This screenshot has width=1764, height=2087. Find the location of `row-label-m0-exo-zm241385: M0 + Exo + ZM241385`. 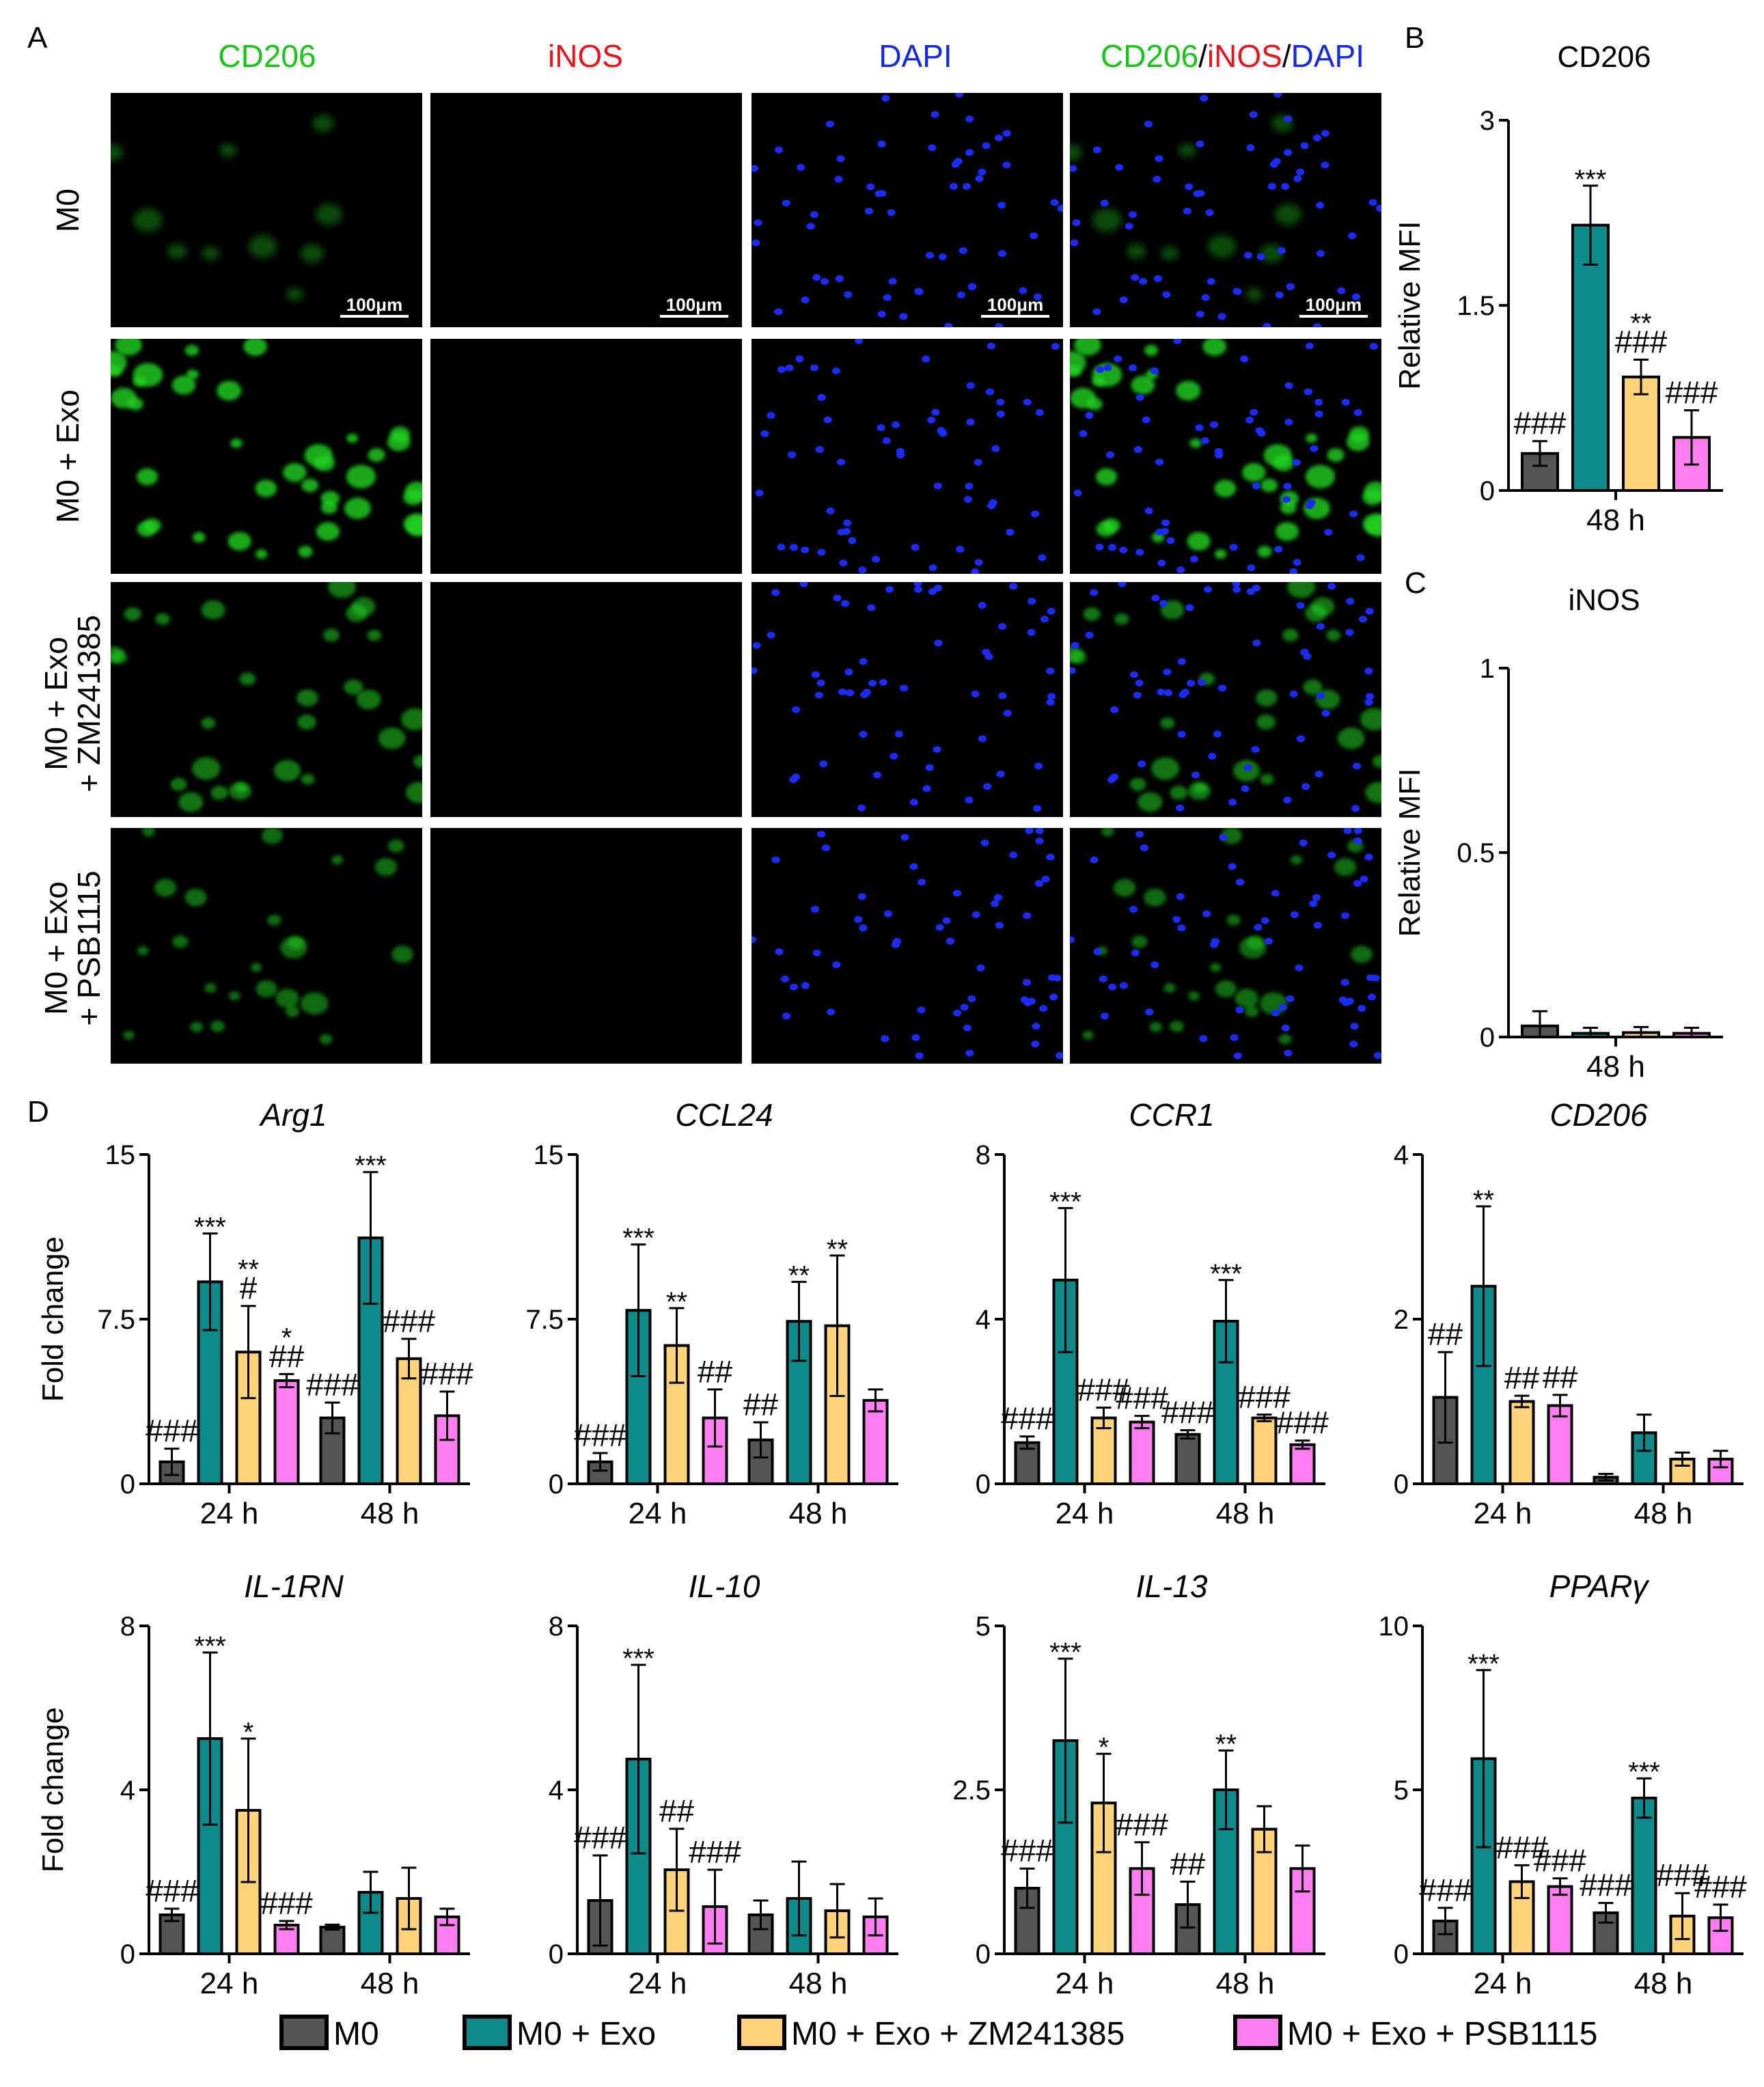

row-label-m0-exo-zm241385: M0 + Exo + ZM241385 is located at coordinates (72, 703).